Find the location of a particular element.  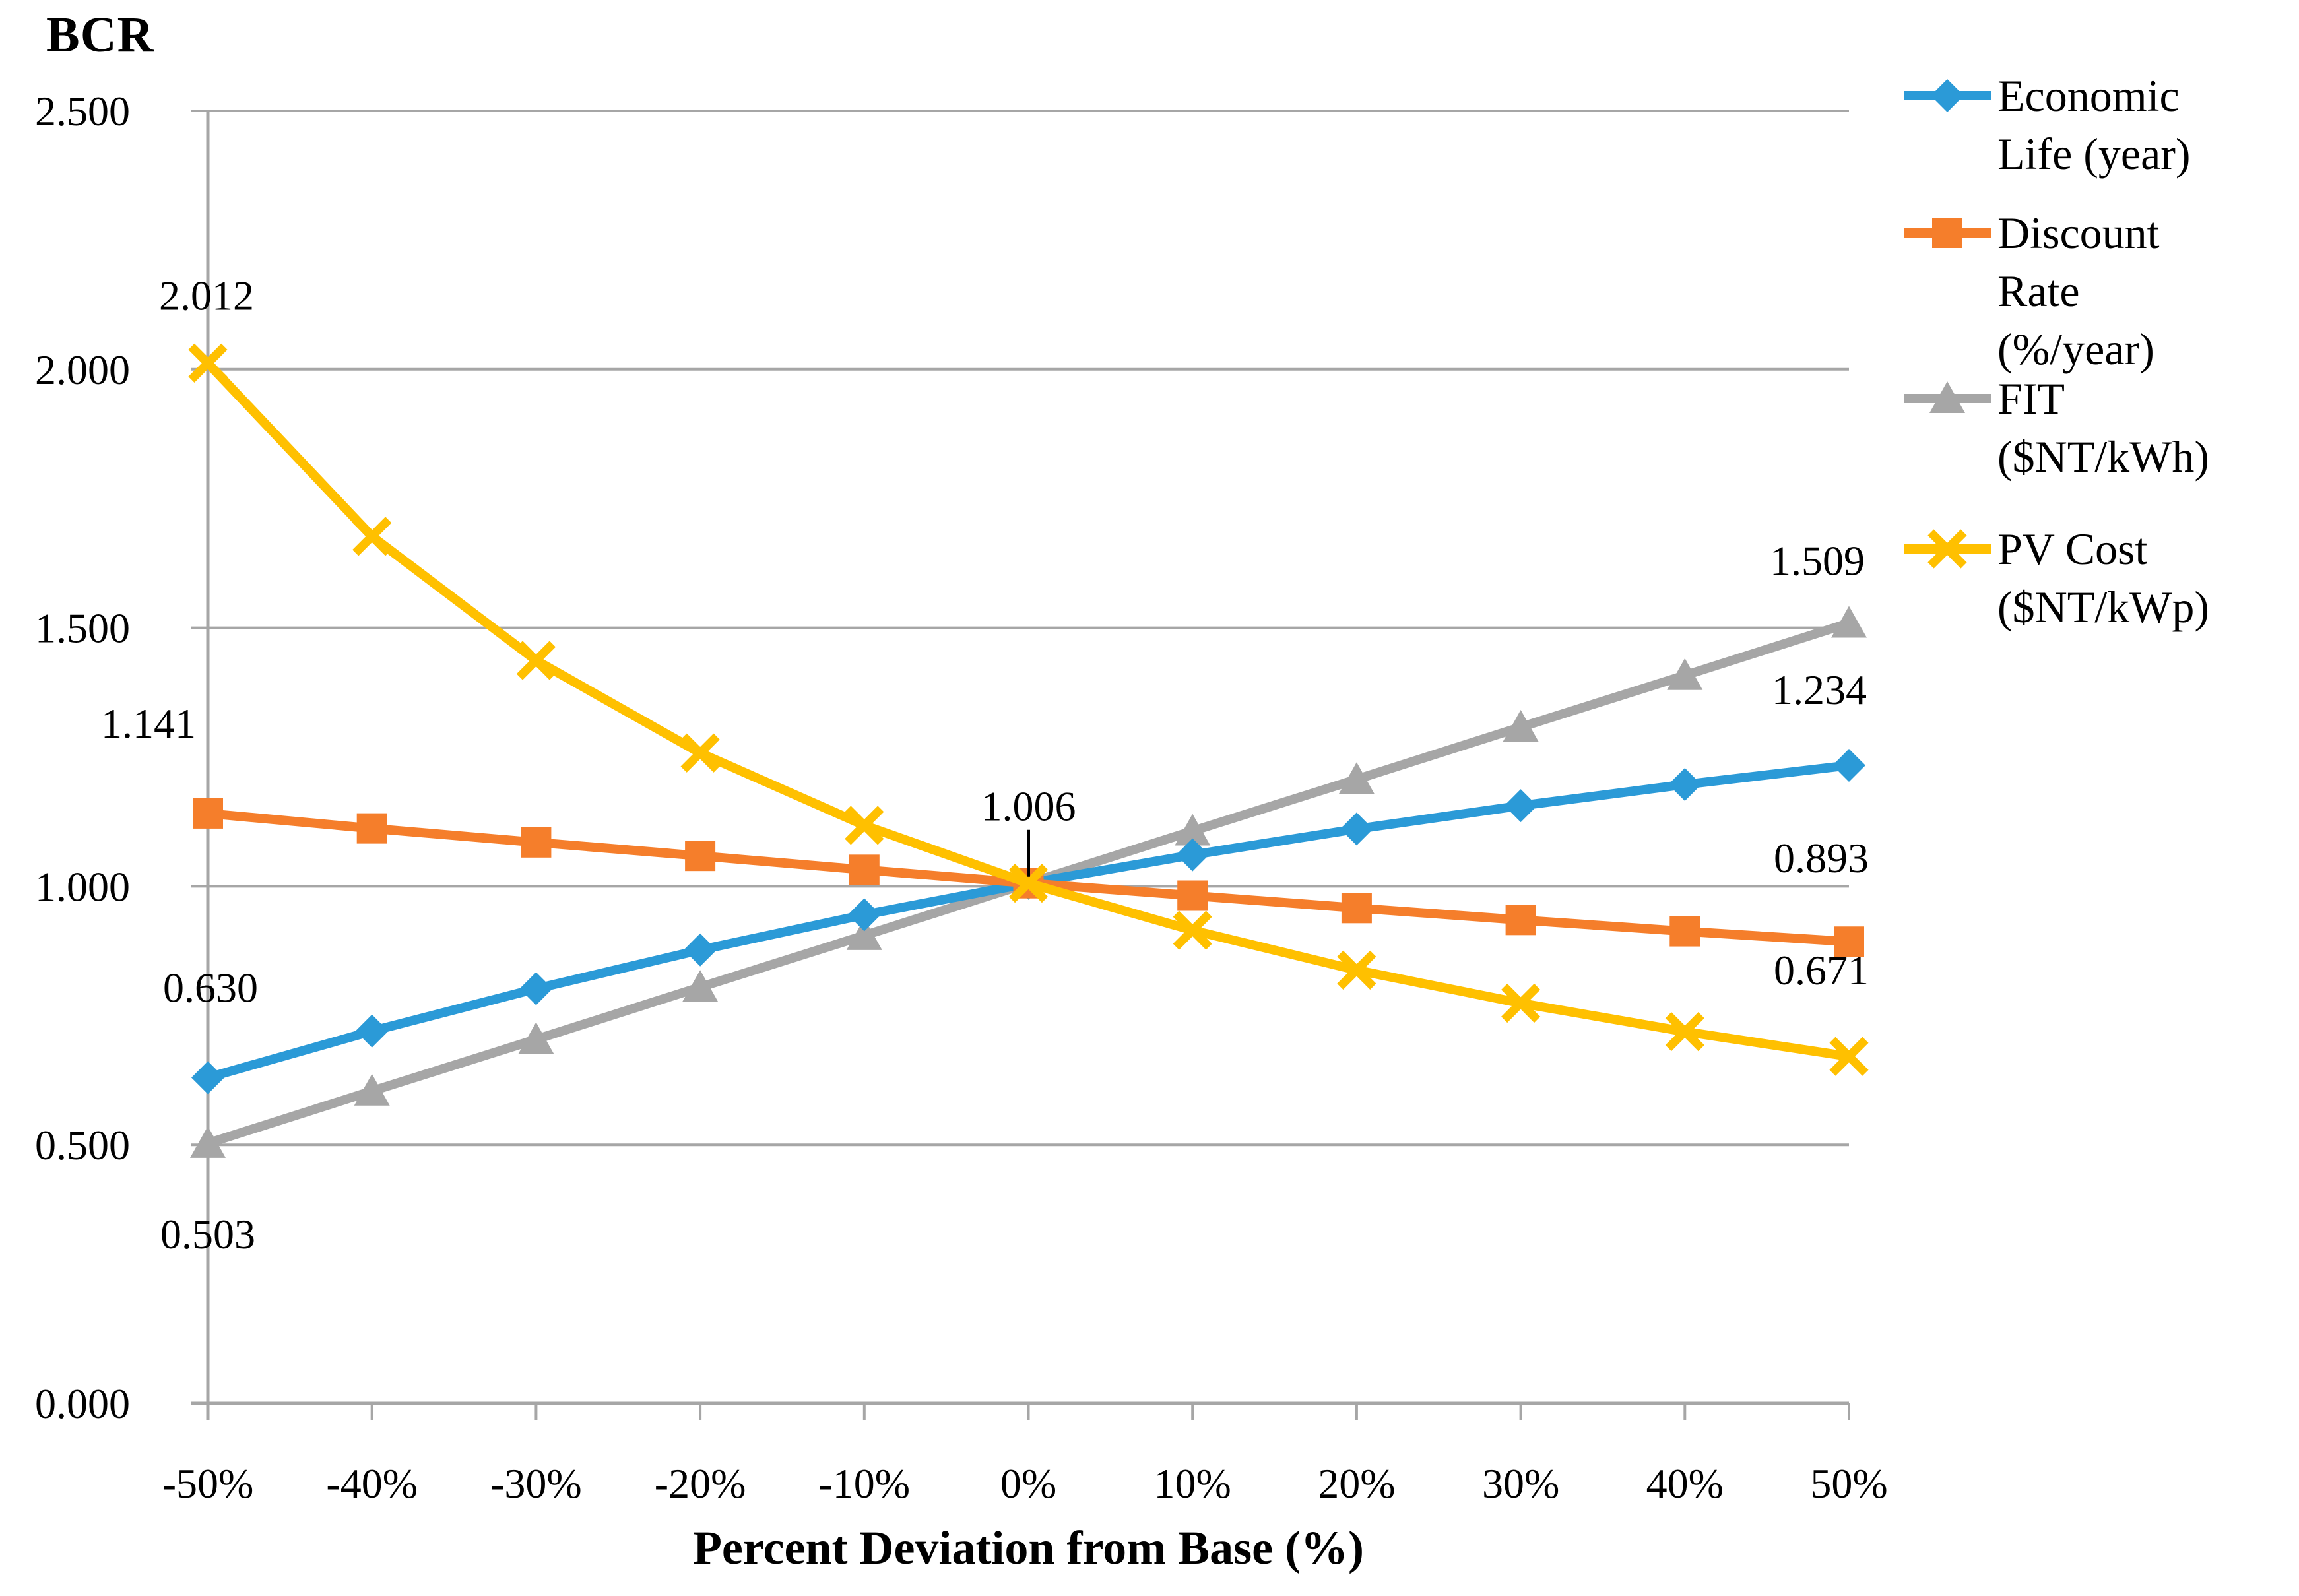

legend-label: Economic Life (year) is located at coordinates (2094, 125).